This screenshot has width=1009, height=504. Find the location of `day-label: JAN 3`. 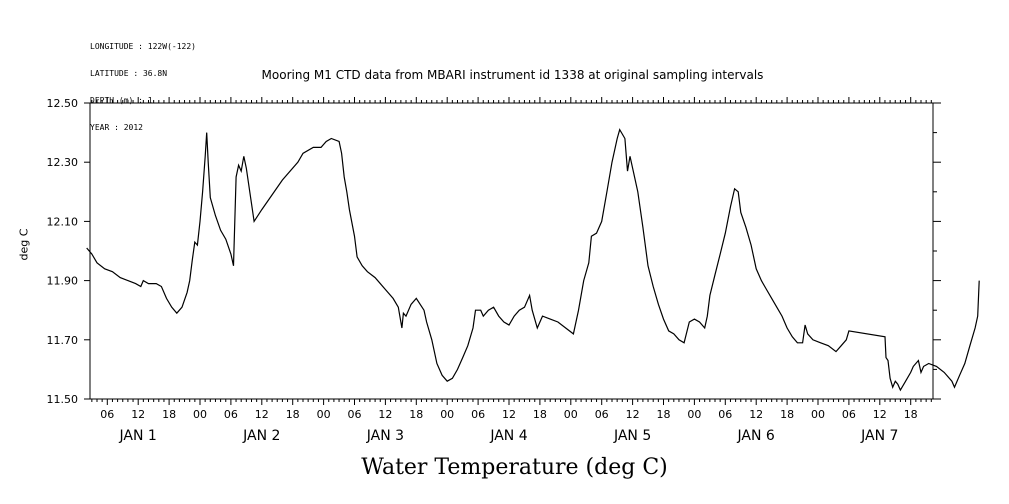

day-label: JAN 3 is located at coordinates (385, 436).